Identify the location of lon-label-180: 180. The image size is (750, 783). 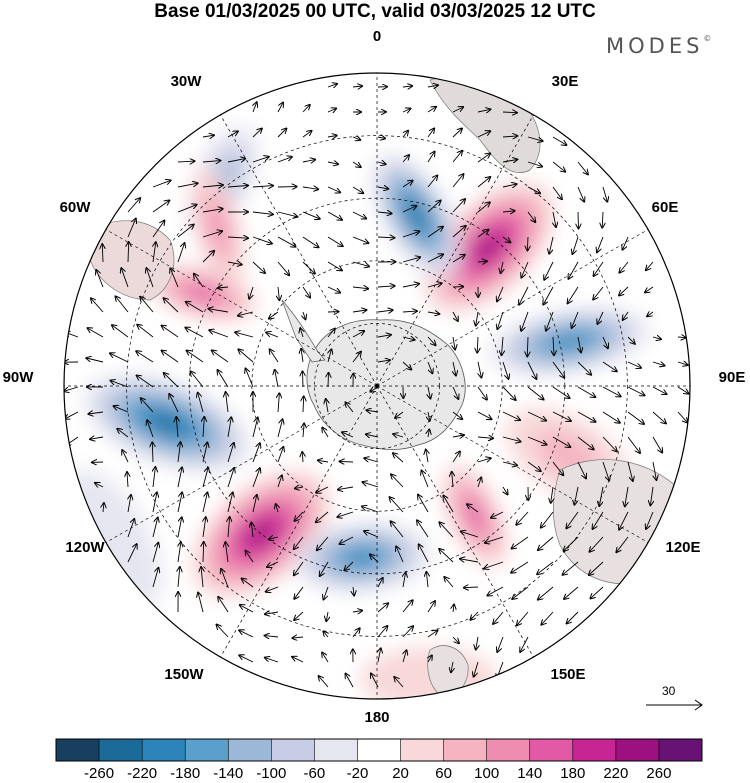
(377, 717).